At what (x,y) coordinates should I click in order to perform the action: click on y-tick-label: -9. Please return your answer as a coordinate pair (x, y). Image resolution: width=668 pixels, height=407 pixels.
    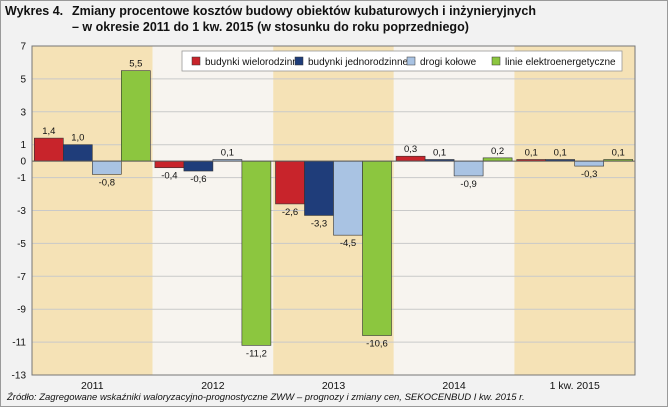
    Looking at the image, I should click on (21, 310).